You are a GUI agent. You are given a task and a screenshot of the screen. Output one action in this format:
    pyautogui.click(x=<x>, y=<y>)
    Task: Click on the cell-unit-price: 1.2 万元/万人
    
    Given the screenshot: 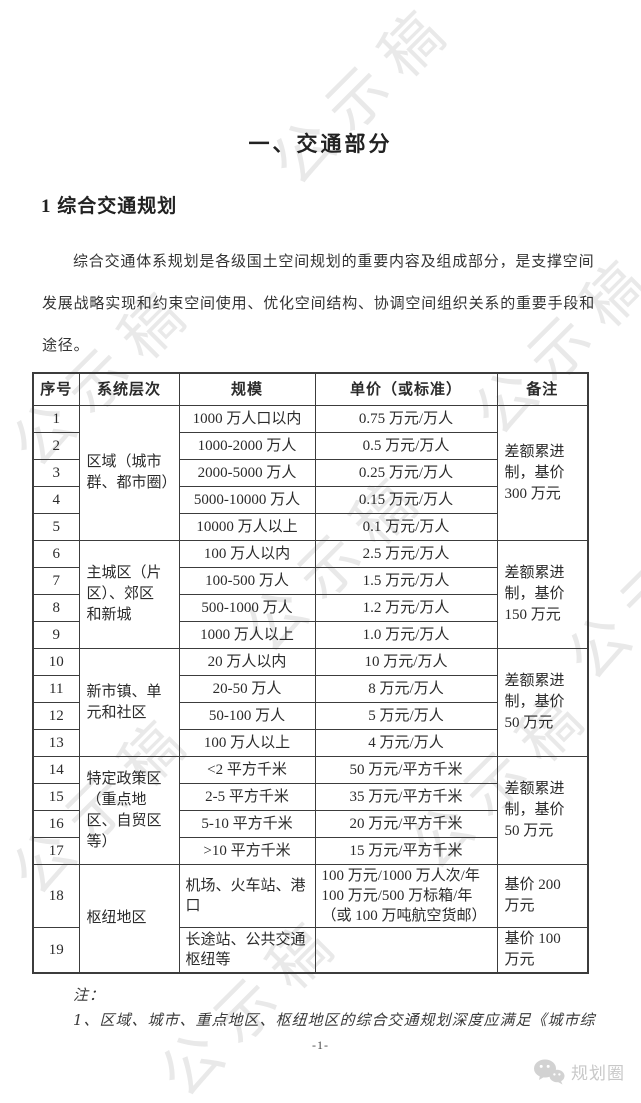 What is the action you would take?
    pyautogui.click(x=406, y=608)
    